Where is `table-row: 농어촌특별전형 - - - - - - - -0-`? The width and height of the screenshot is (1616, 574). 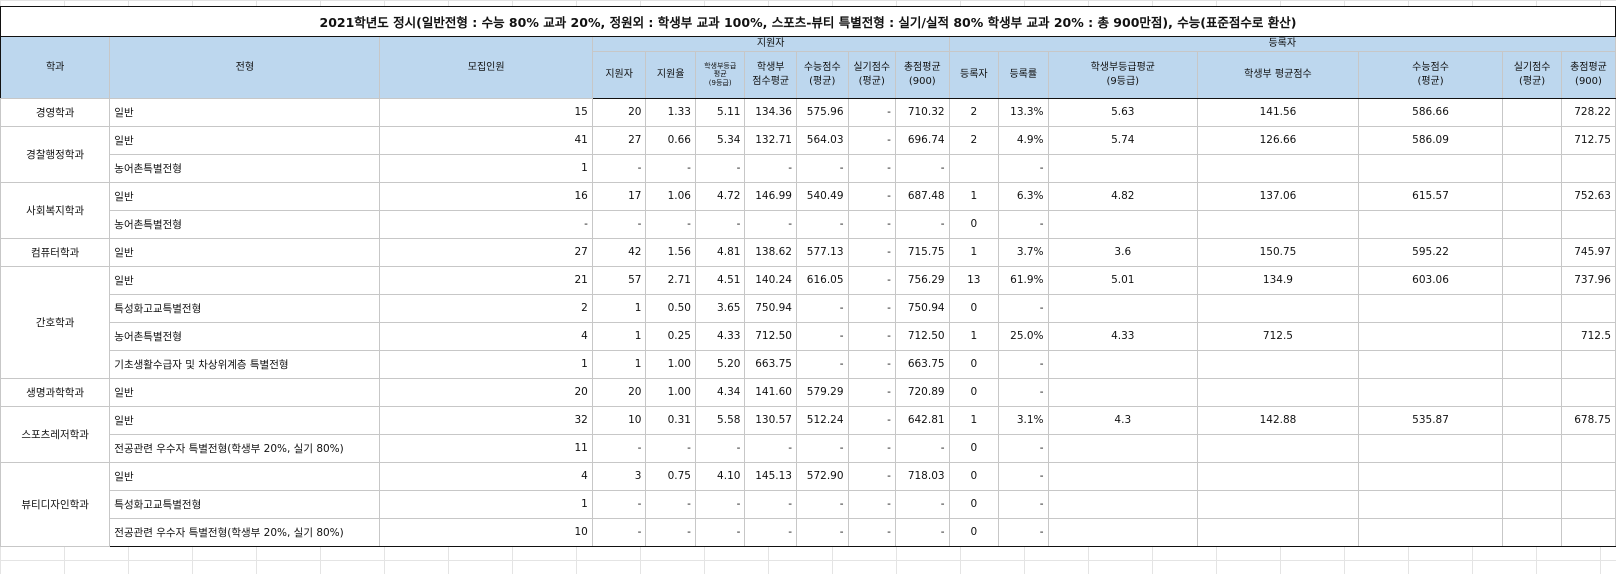
table-row: 농어촌특별전형 - - - - - - - -0- is located at coordinates (808, 224).